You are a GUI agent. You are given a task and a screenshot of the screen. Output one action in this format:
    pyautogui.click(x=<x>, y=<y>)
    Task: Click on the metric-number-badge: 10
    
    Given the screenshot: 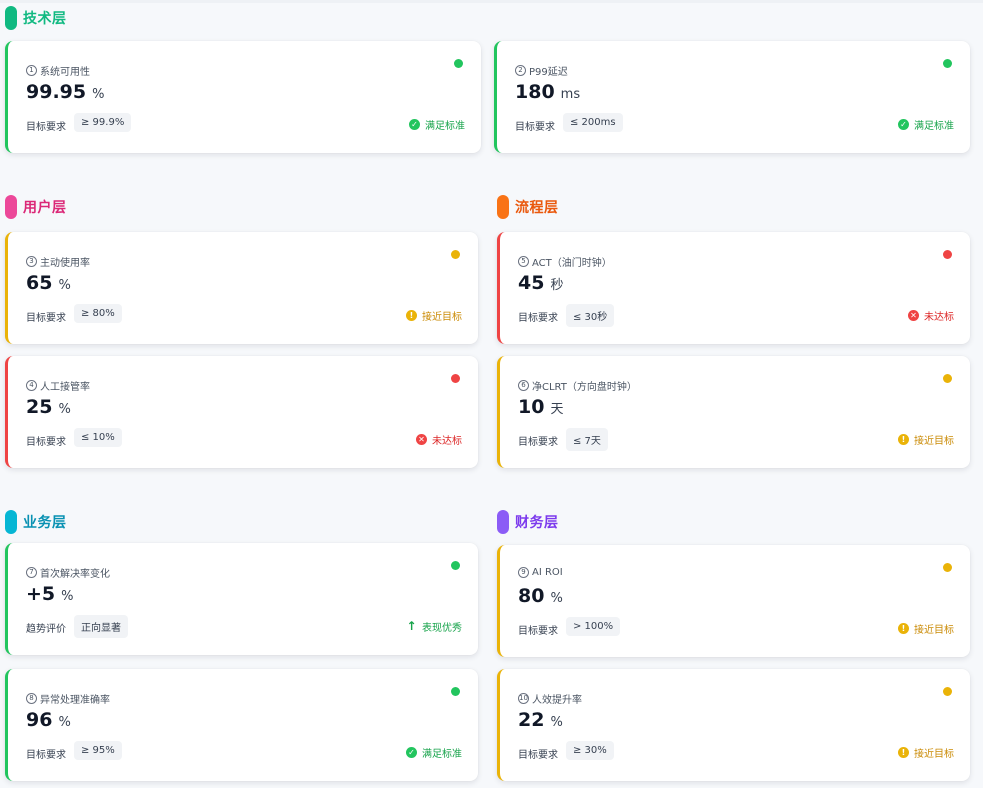 What is the action you would take?
    pyautogui.click(x=523, y=698)
    